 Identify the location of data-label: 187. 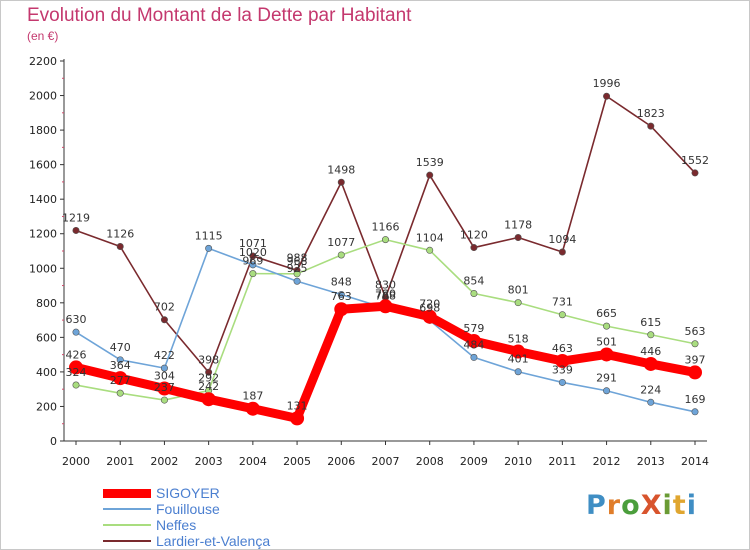
(252, 396).